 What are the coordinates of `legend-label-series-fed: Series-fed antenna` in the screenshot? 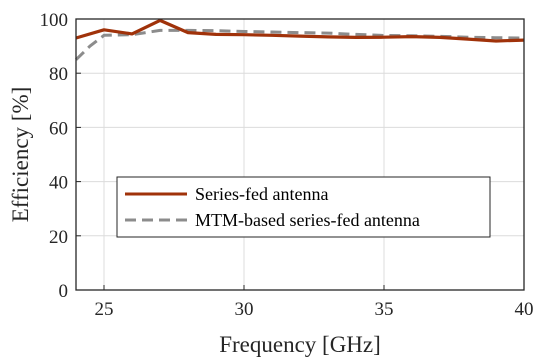 It's located at (261, 194).